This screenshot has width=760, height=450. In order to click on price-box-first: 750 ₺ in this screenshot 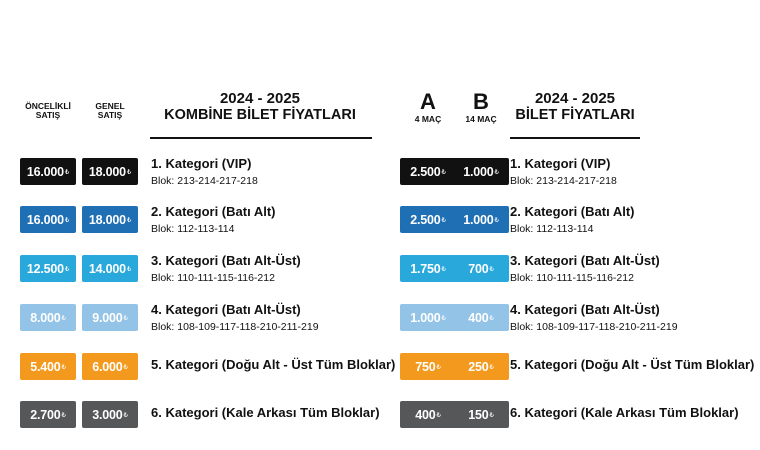, I will do `click(428, 366)`.